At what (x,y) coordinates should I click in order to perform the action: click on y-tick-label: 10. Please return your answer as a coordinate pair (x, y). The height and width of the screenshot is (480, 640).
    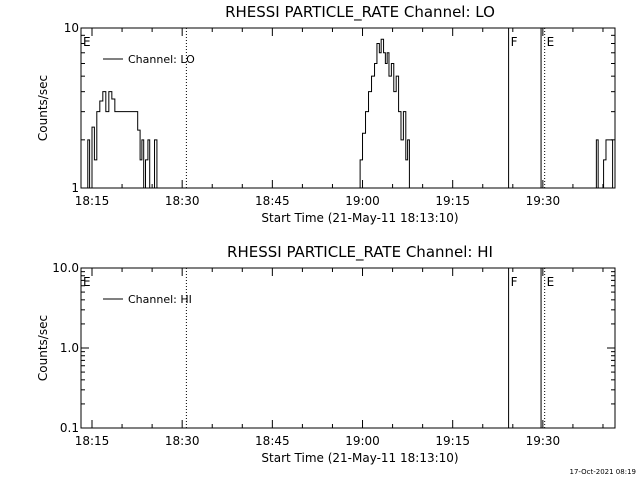
    Looking at the image, I should click on (71, 28).